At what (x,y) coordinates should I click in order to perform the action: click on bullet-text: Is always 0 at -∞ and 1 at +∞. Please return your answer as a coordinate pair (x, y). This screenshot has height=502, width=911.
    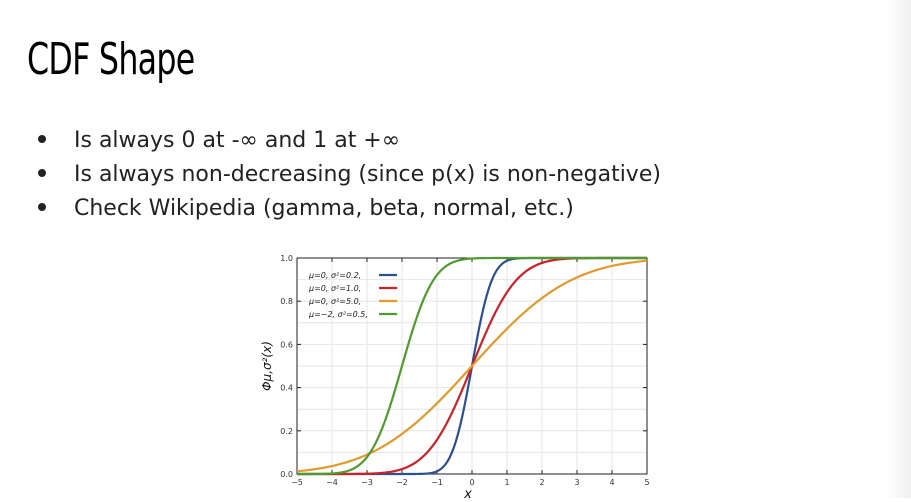
    Looking at the image, I should click on (237, 140).